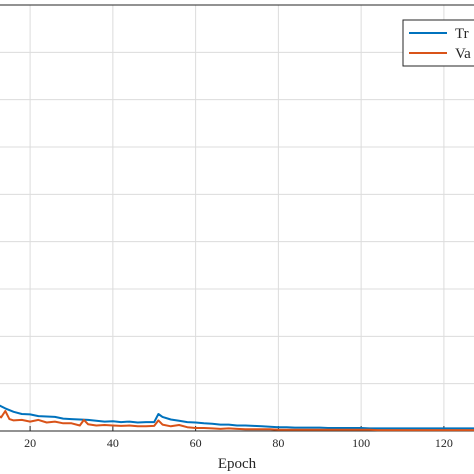 The image size is (474, 474). Describe the element at coordinates (237, 464) in the screenshot. I see `x-axis-label: Epoch` at that location.